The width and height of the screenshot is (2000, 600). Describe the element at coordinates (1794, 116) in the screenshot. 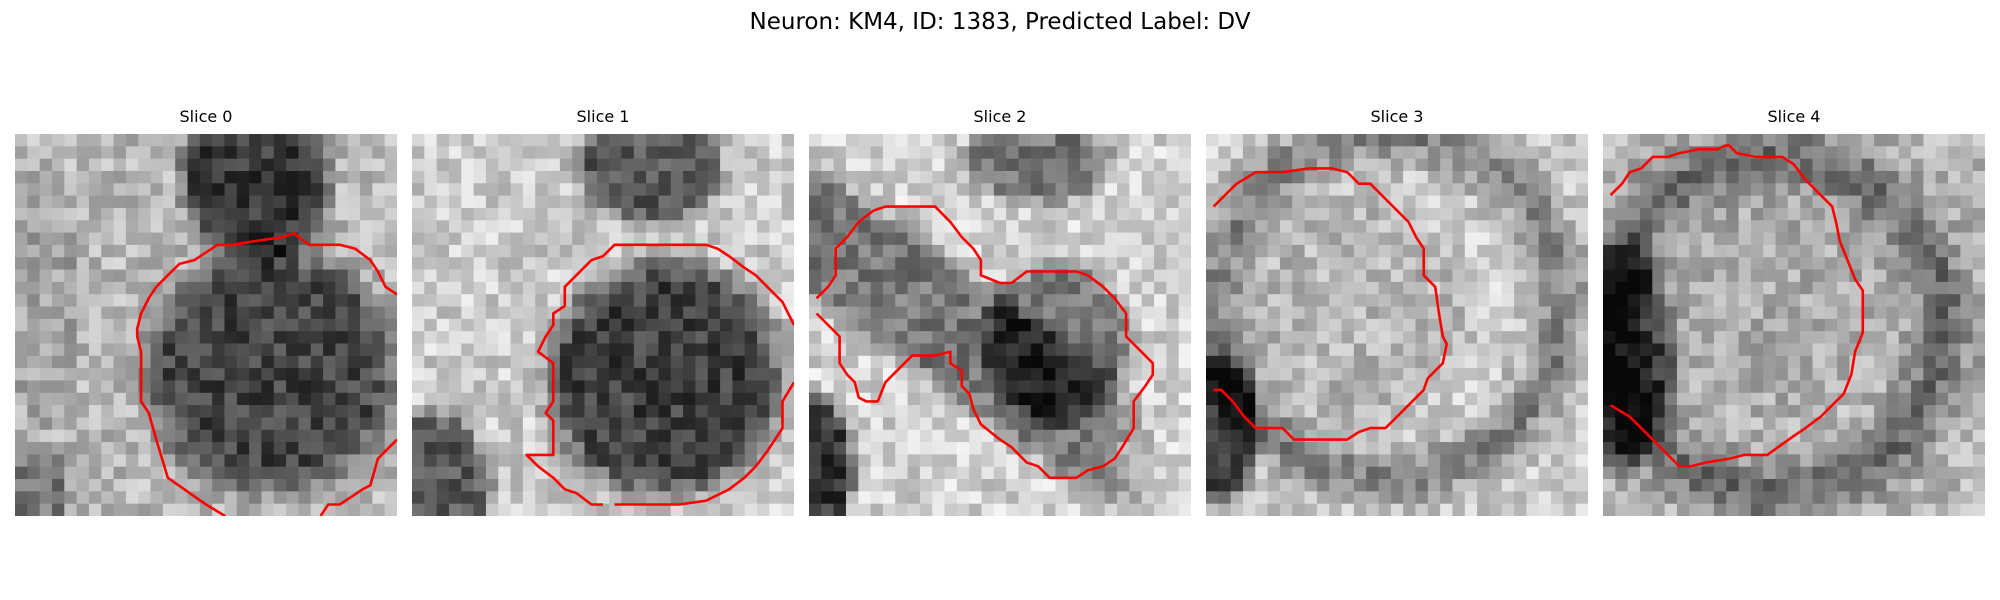

I see `slice-title: Slice 4` at that location.